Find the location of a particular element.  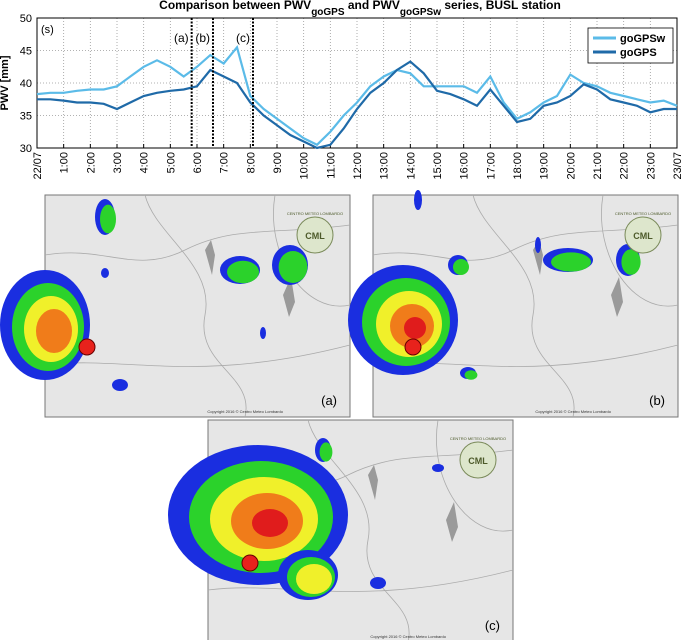

event-label: (b) is located at coordinates (202, 38).